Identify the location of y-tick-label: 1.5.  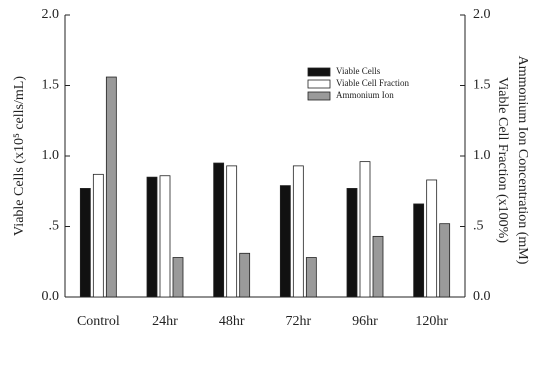
(51, 85).